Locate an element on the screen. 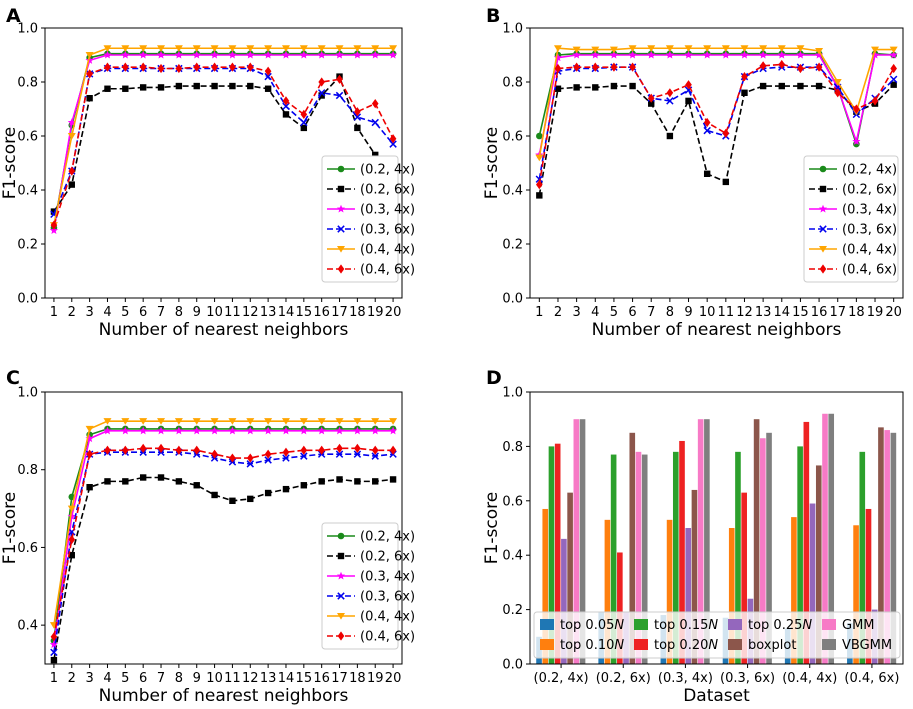  legend-label: GMM is located at coordinates (858, 625).